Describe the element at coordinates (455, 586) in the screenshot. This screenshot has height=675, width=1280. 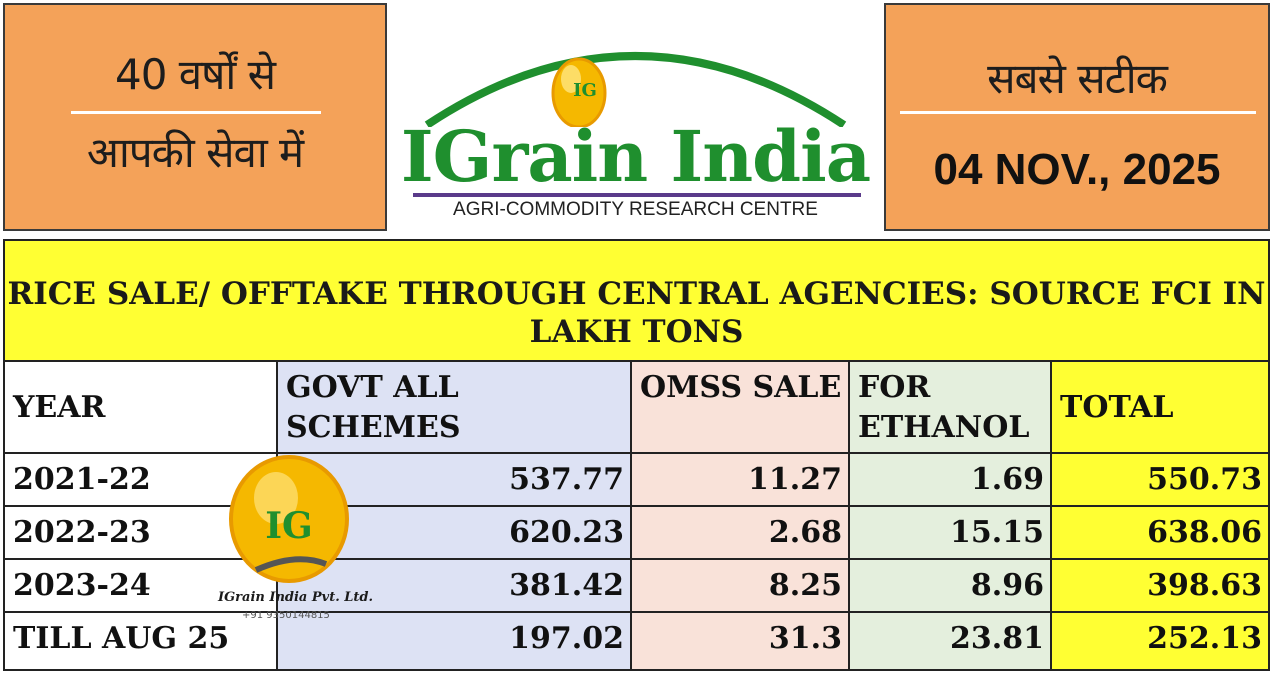
I see `row-2023-24-govt: 381.42` at that location.